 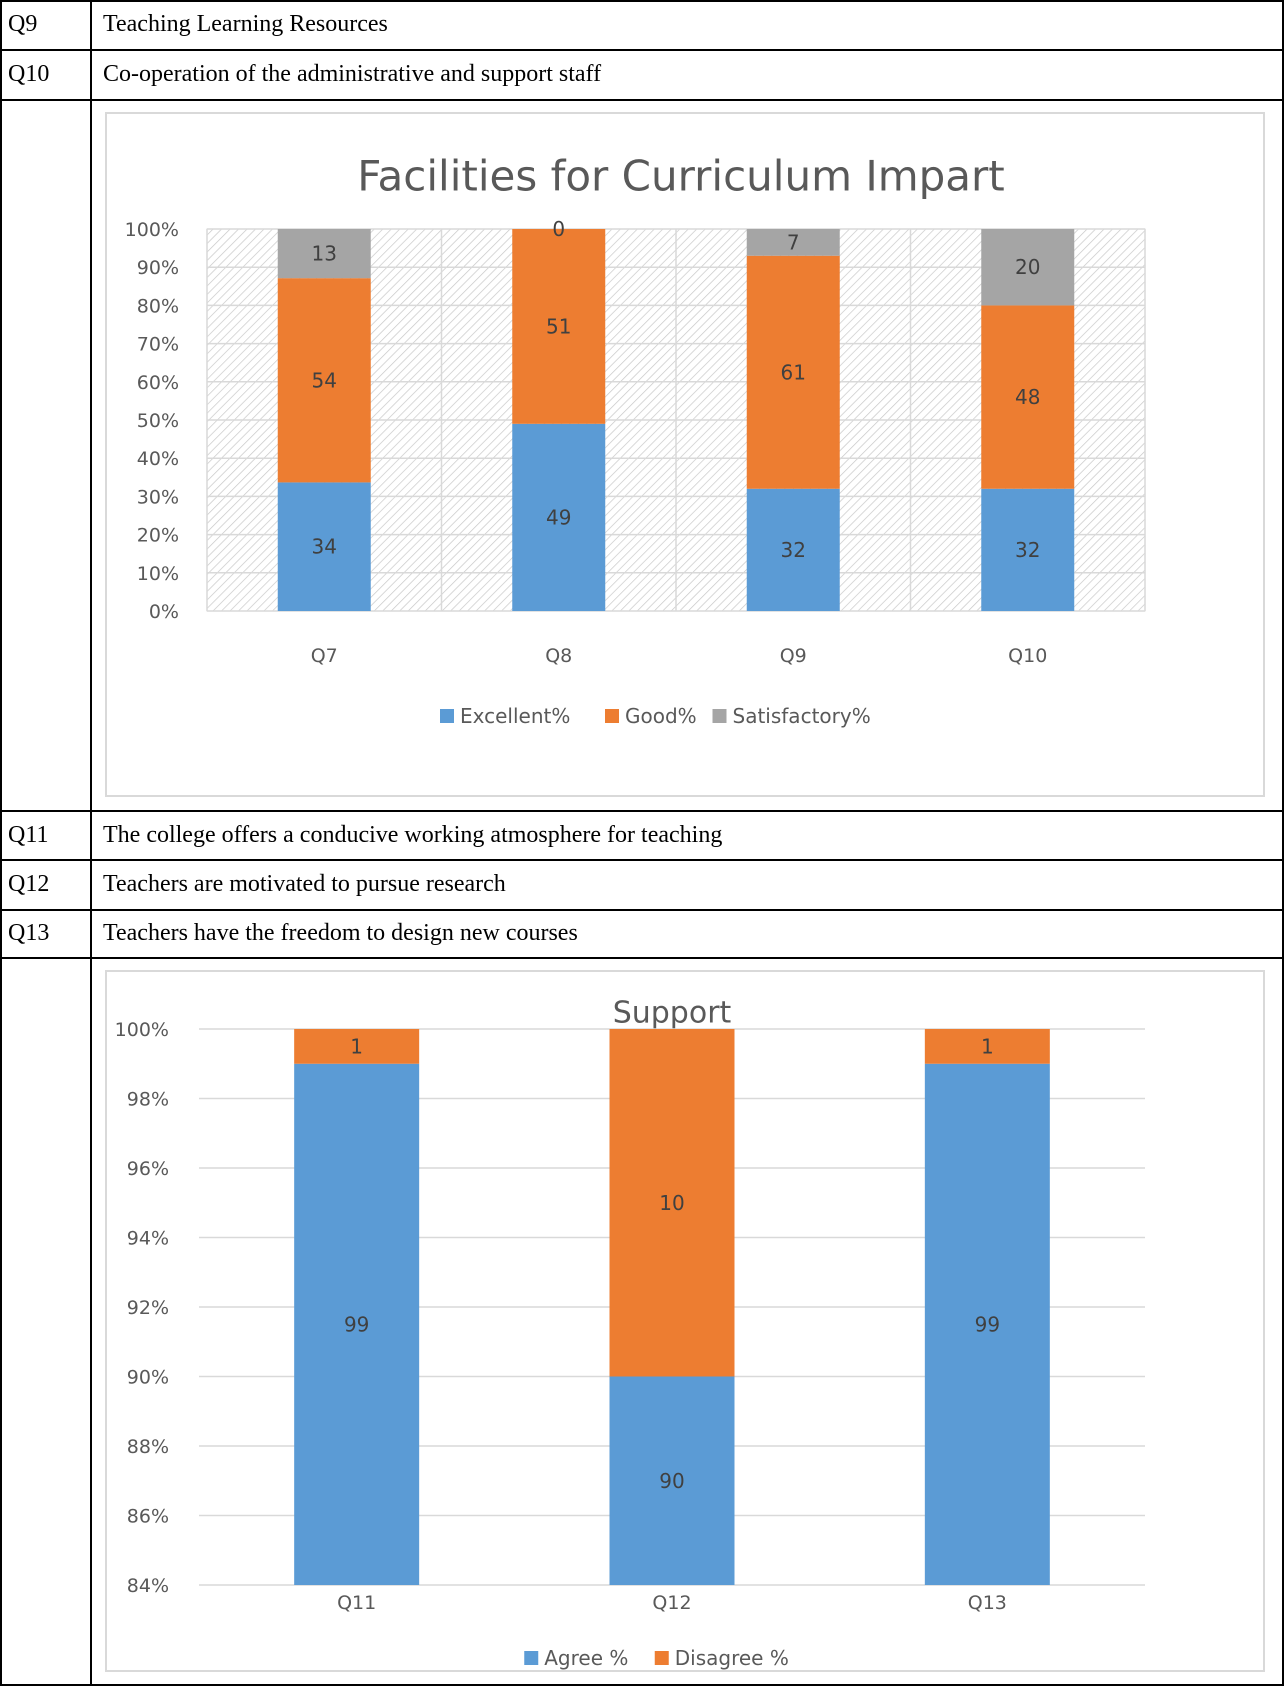 I want to click on data-label: 34, so click(x=324, y=547).